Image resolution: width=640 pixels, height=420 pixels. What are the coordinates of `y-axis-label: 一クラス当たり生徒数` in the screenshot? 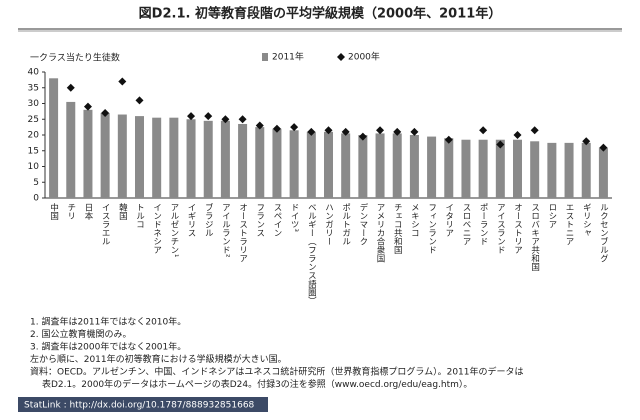 It's located at (75, 58).